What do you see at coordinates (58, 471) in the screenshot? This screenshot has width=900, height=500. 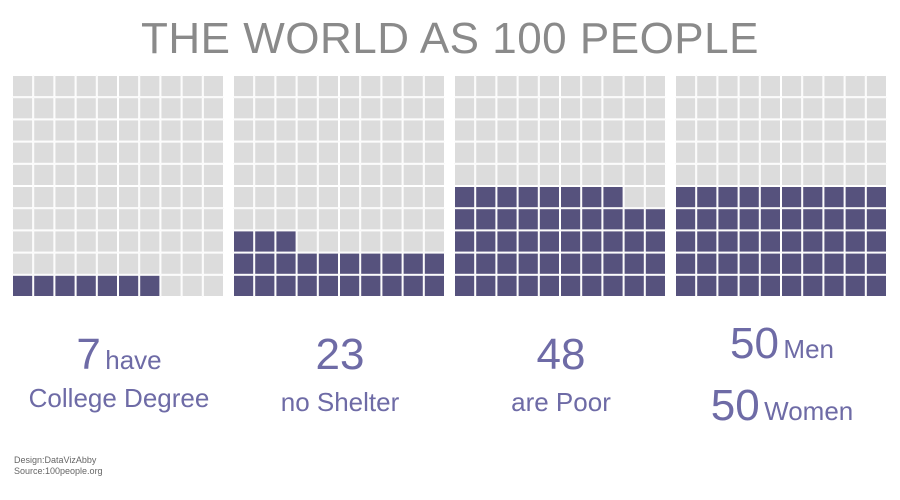 I see `source-credit: Source:100people.org` at bounding box center [58, 471].